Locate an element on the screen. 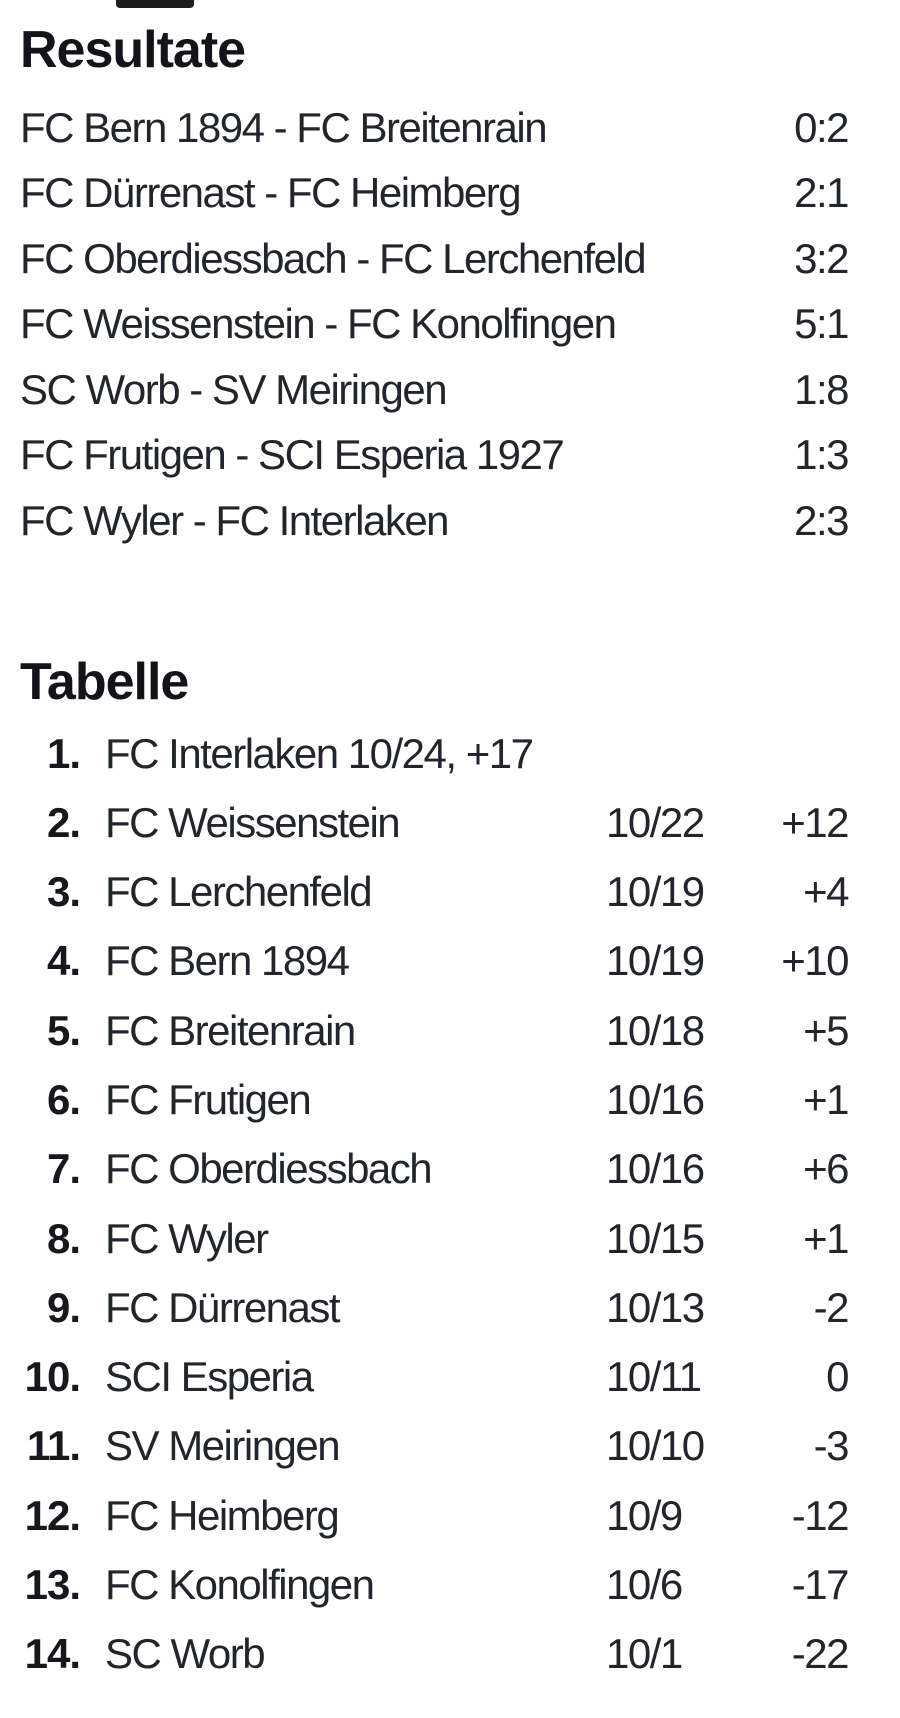 The image size is (900, 1718). match-row: FC Wyler - FC Interlaken 2:3 is located at coordinates (434, 521).